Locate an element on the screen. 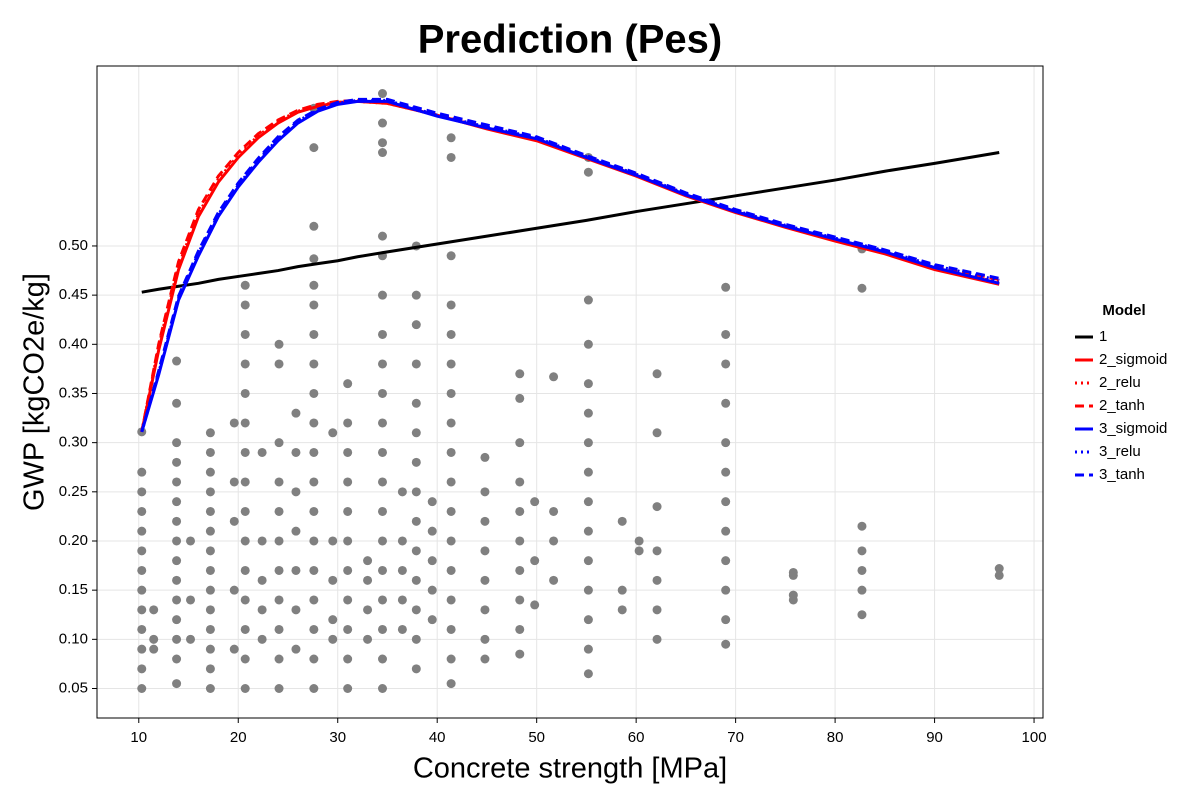 The height and width of the screenshot is (800, 1200). x-tick-label: 100 is located at coordinates (1034, 737).